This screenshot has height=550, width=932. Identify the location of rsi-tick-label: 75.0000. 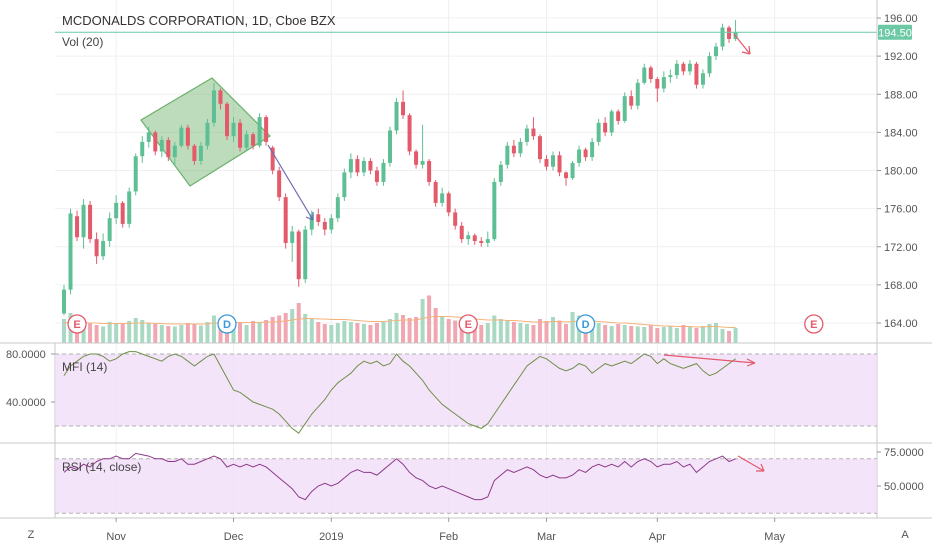
(904, 453).